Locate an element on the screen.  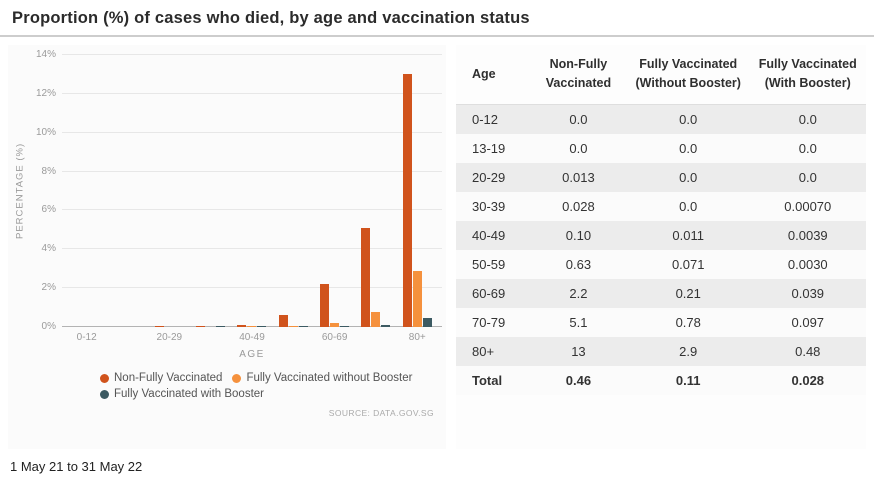
age-cell: 40-49 is located at coordinates (489, 235).